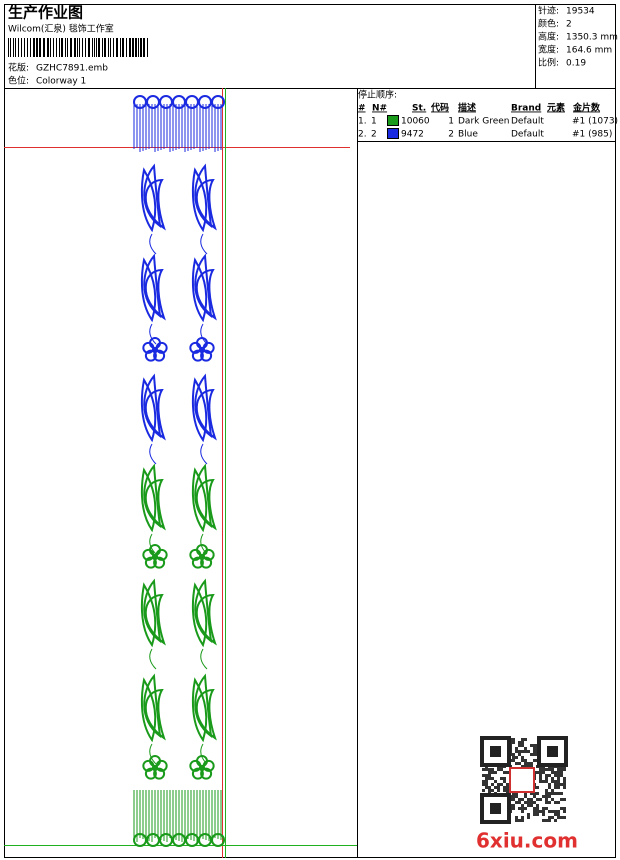  I want to click on row-index: 1., so click(362, 122).